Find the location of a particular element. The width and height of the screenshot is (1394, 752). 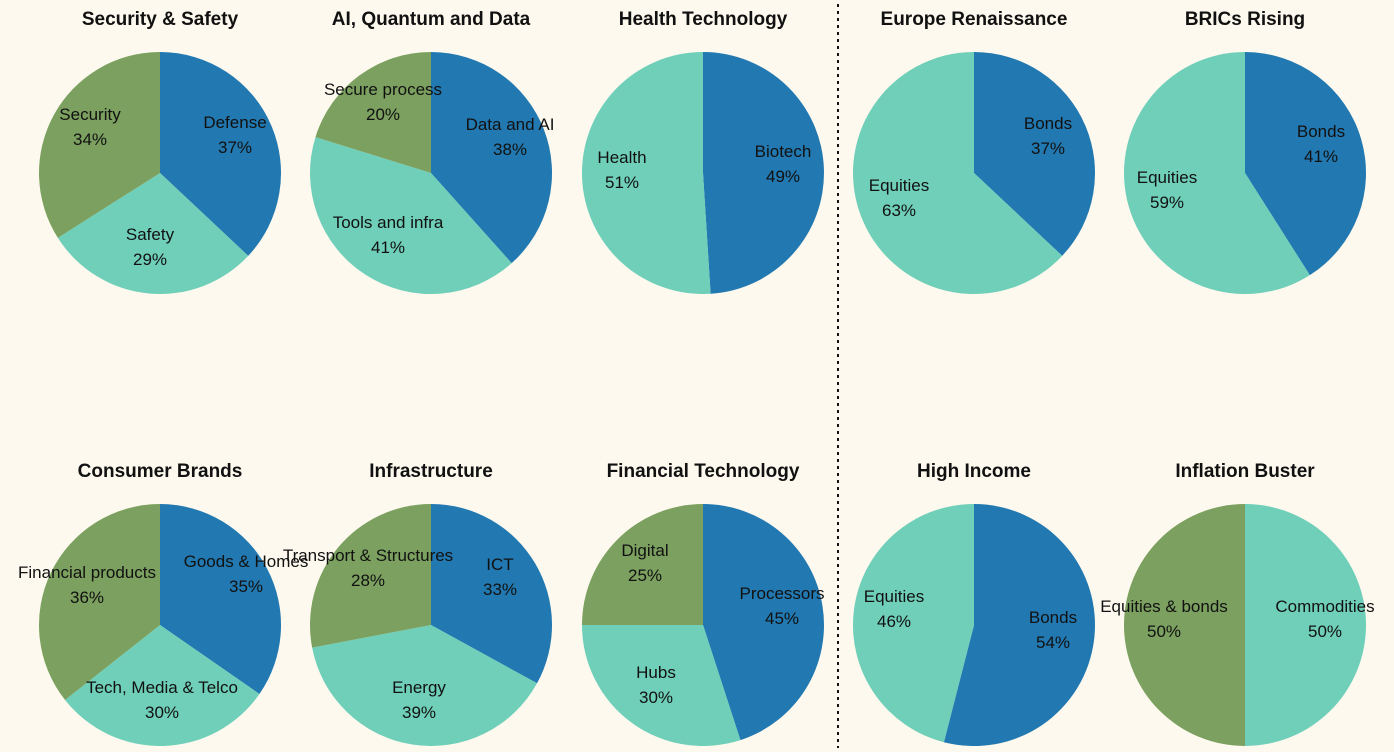

pie-slice-transport-structures is located at coordinates (370, 576).